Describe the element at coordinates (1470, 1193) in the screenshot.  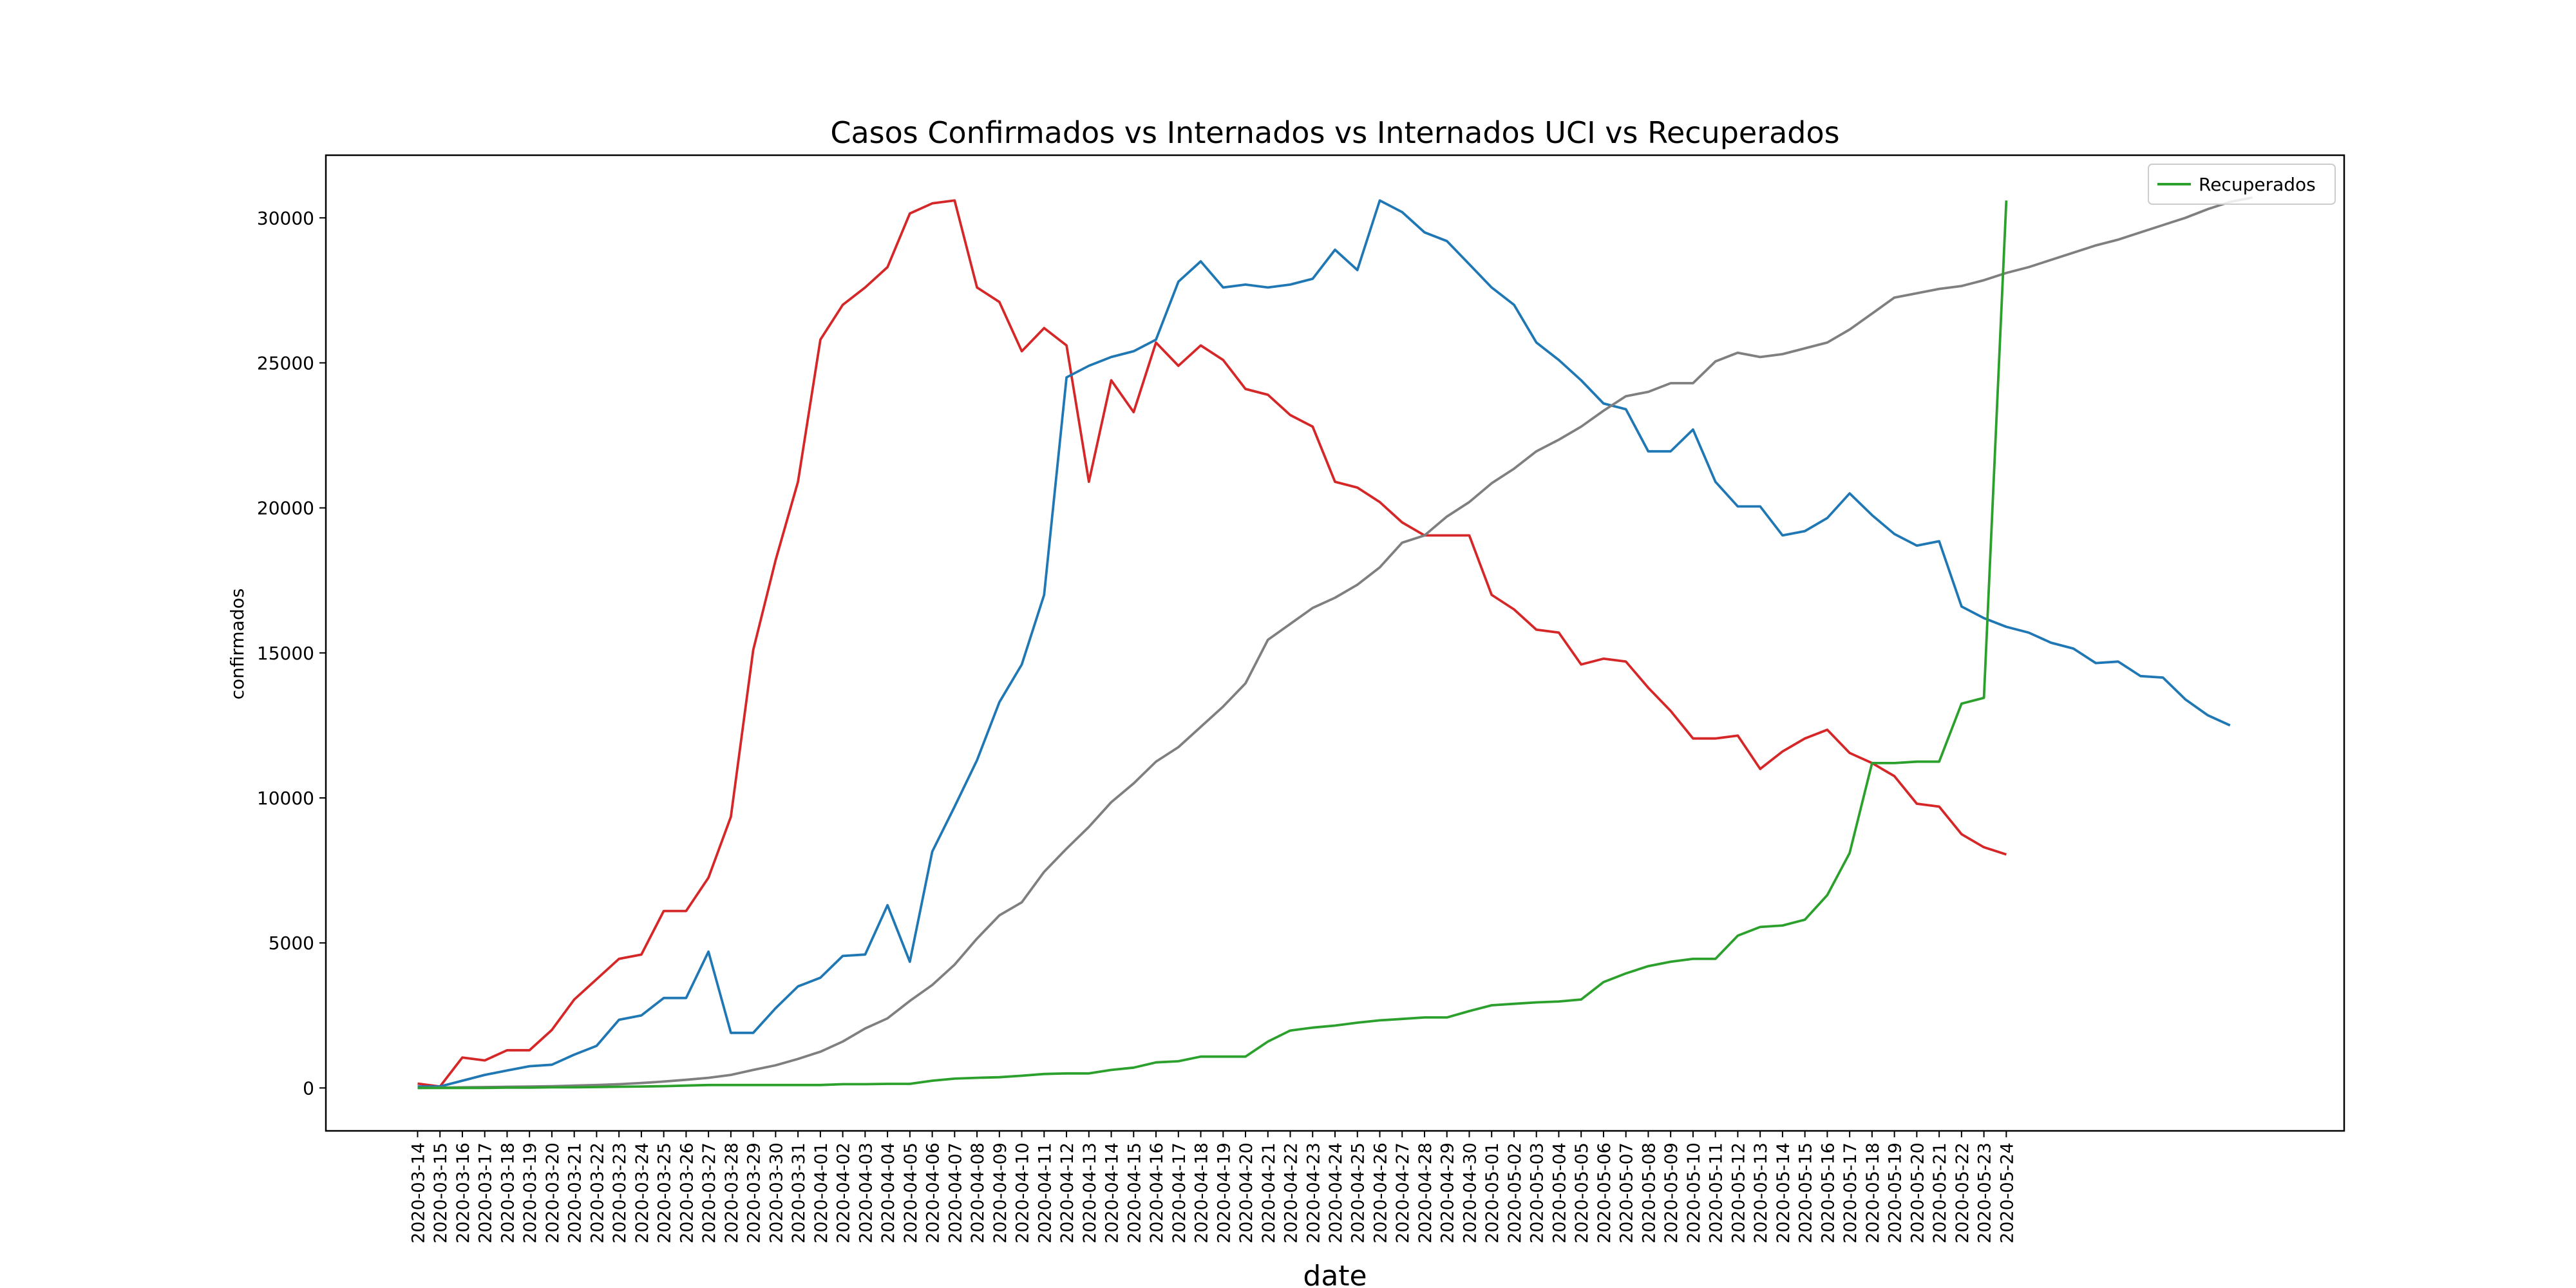
I see `x-tick-label: 2020-04-30` at that location.